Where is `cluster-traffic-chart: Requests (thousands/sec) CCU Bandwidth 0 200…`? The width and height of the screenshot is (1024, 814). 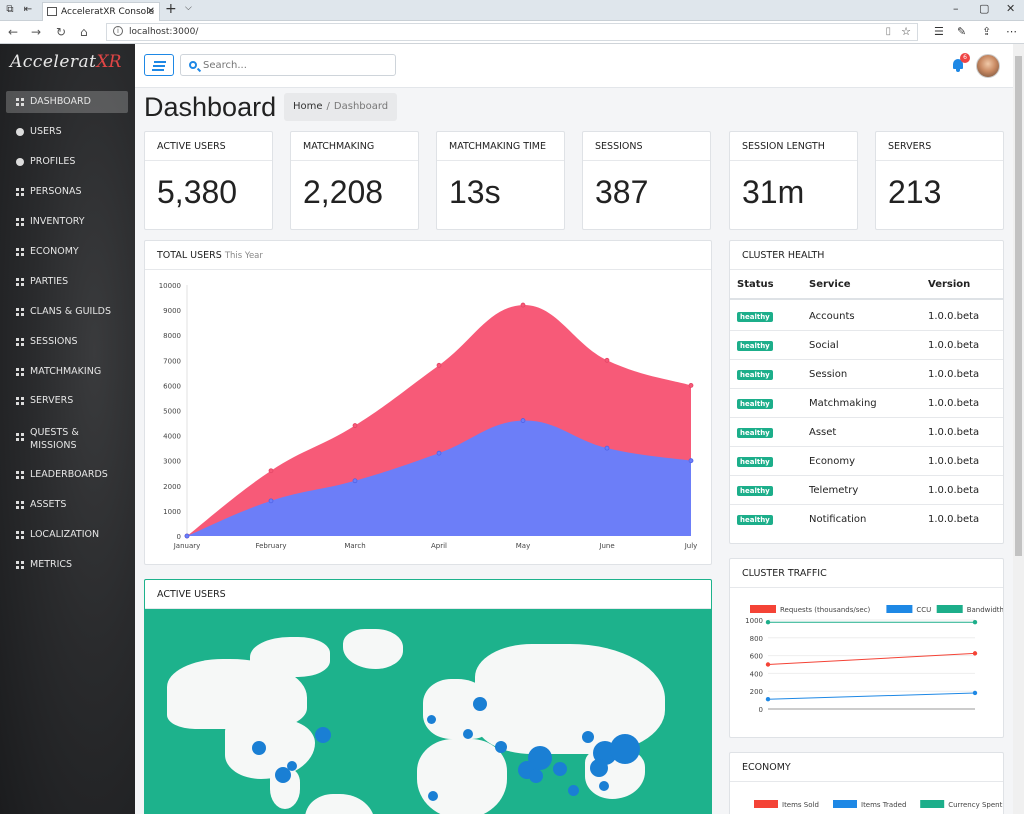
cluster-traffic-chart: Requests (thousands/sec) CCU Bandwidth 0 200… is located at coordinates (874, 659).